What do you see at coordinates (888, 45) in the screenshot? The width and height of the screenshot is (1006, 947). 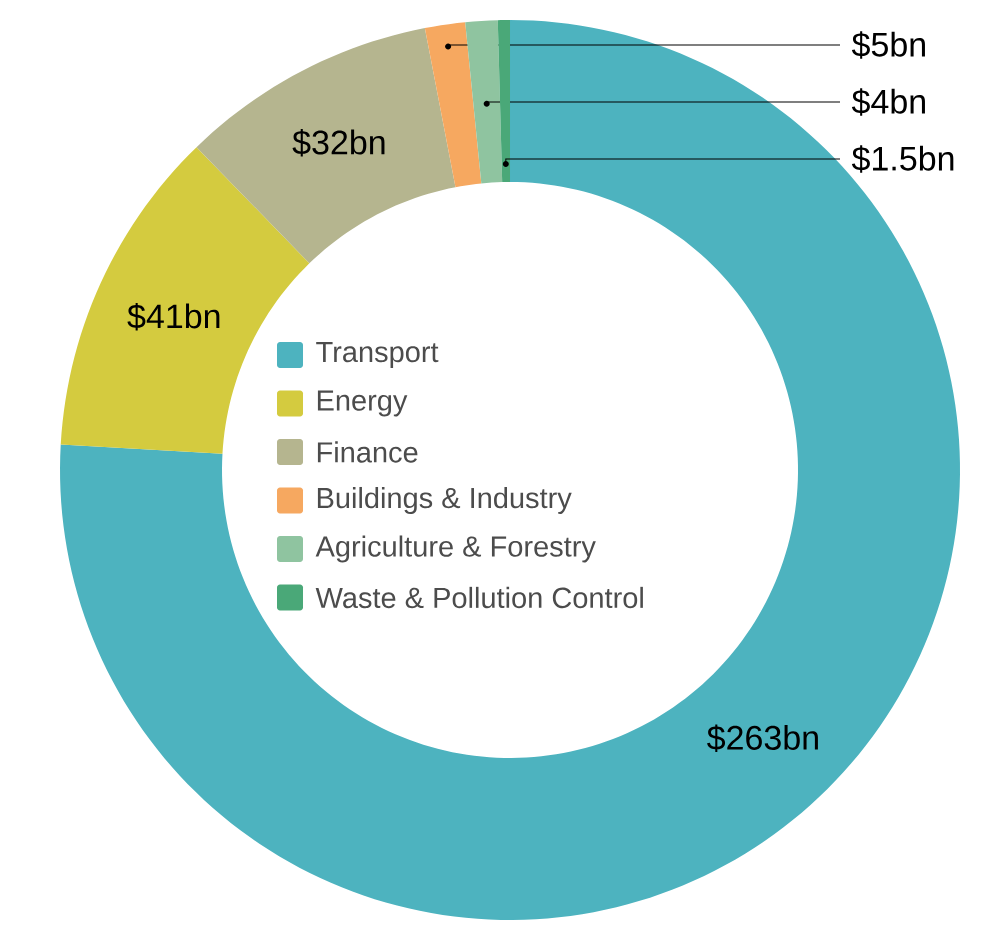 I see `data-label: $5bn` at bounding box center [888, 45].